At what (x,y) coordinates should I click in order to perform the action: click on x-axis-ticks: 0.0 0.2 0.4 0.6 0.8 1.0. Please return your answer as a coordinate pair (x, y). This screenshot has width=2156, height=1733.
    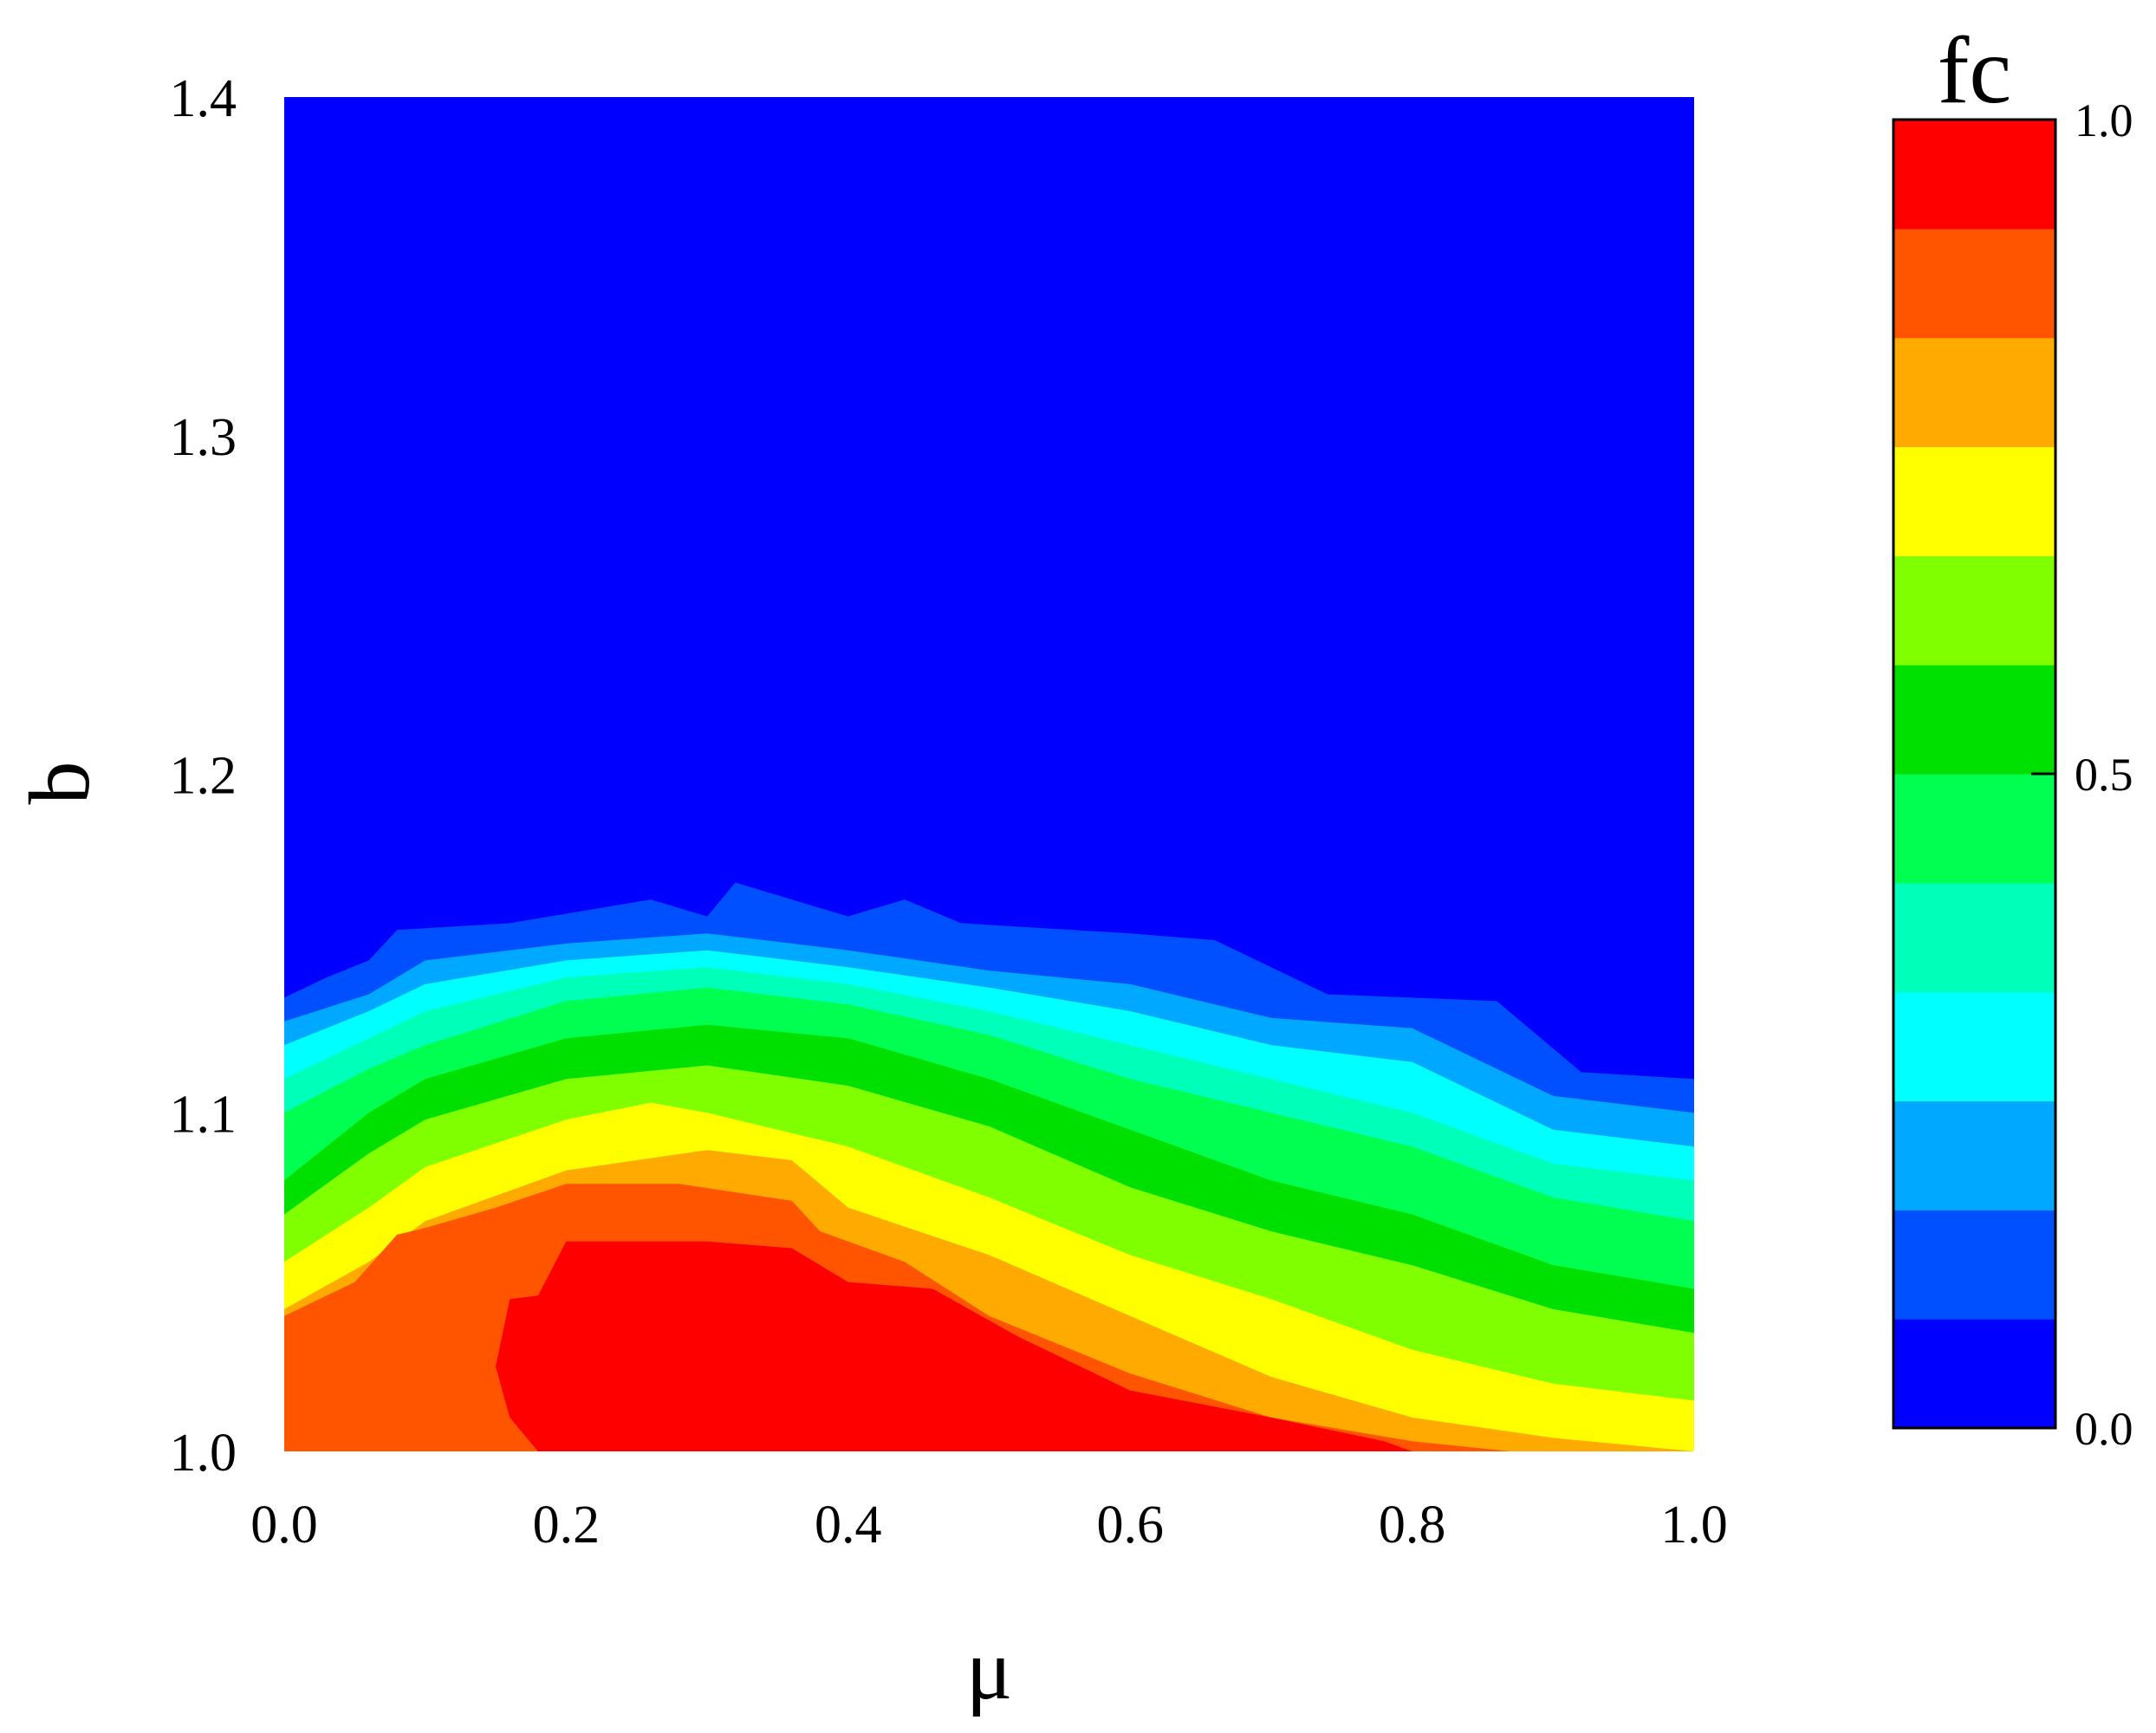
    Looking at the image, I should click on (989, 1526).